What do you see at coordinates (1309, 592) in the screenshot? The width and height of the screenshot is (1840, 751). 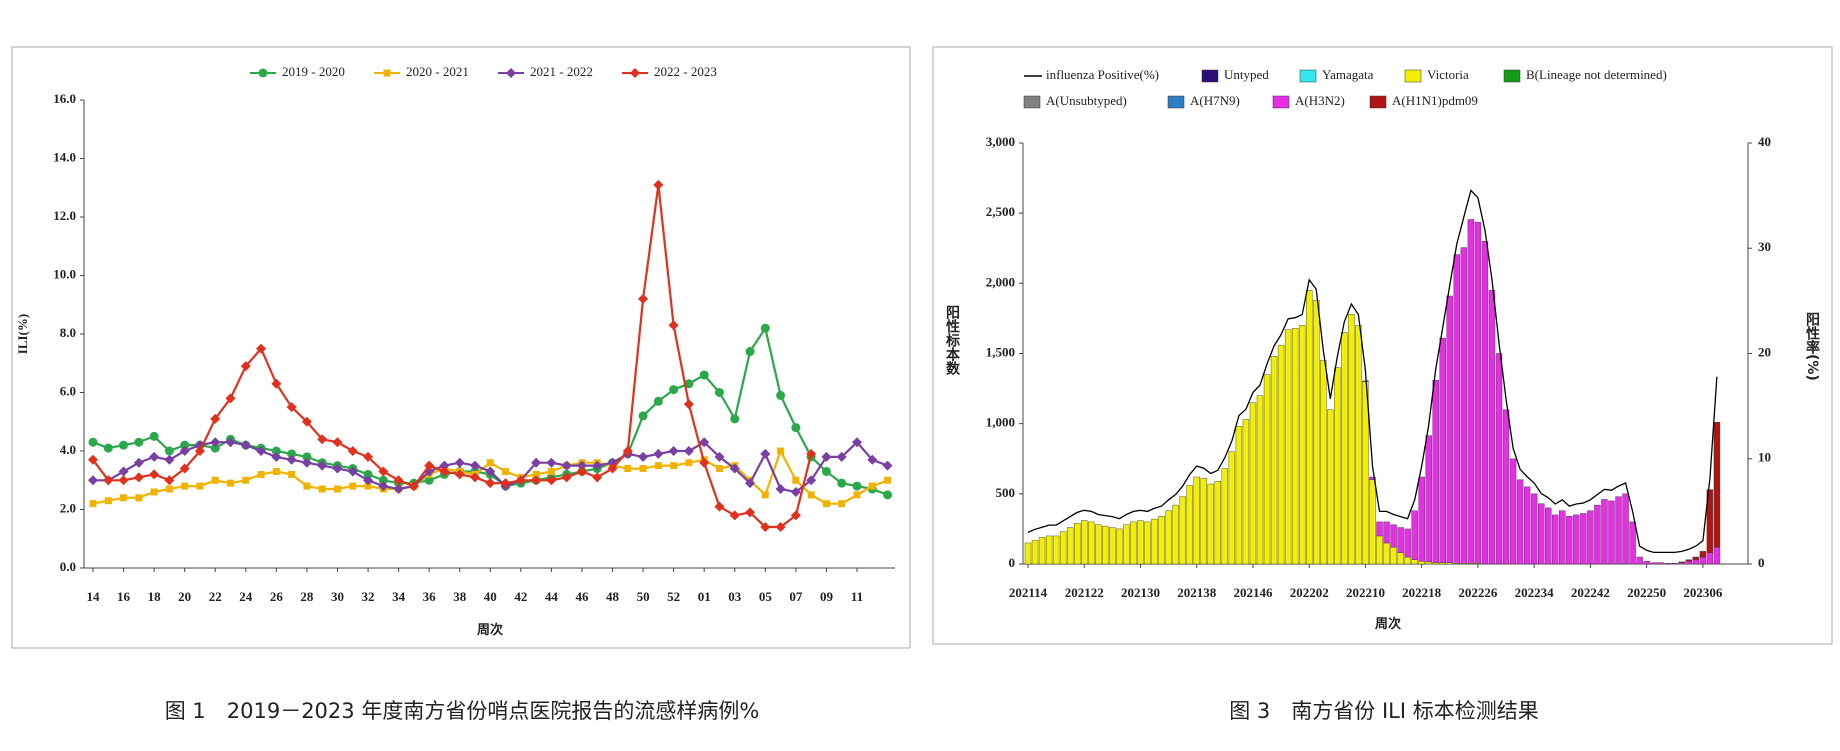 I see `x-tick-label: 202202` at bounding box center [1309, 592].